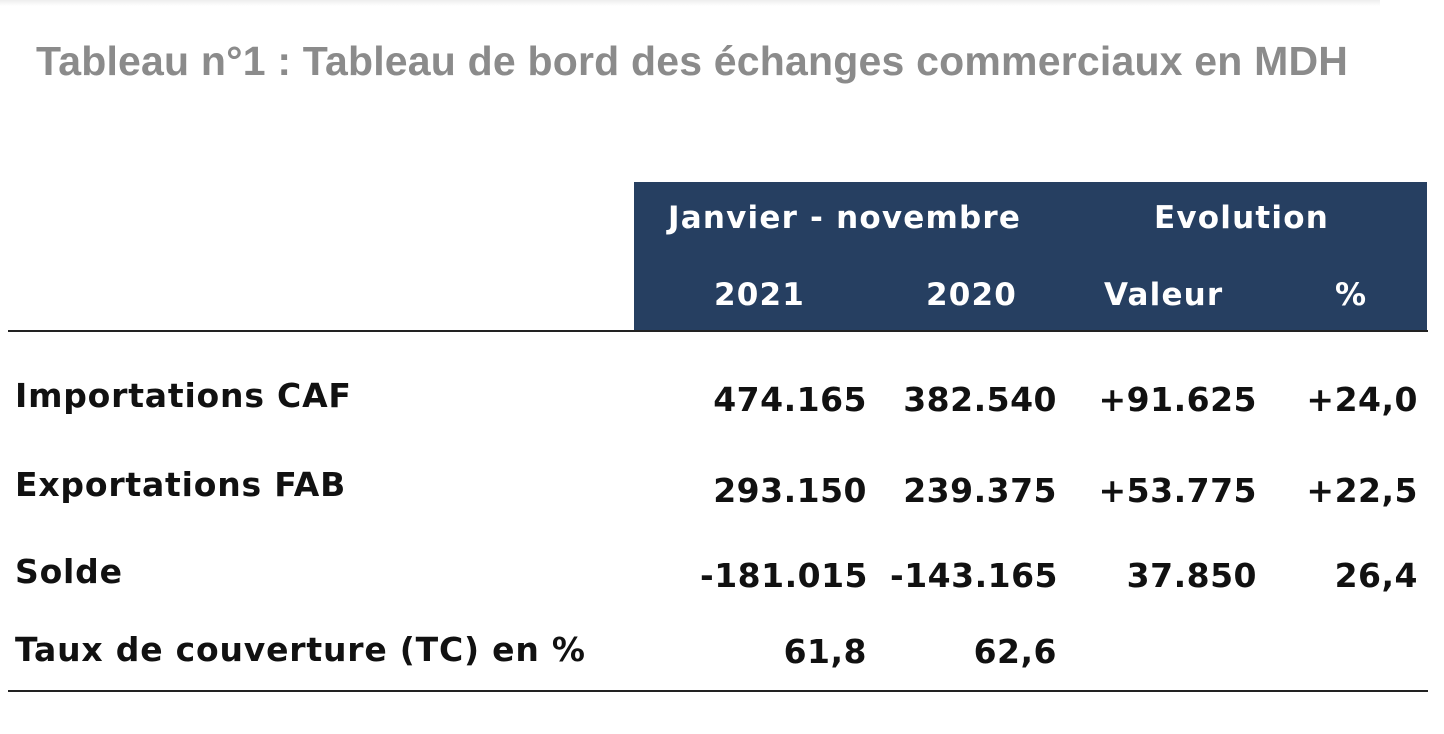 The image size is (1444, 734). What do you see at coordinates (718, 691) in the screenshot?
I see `footer-rule` at bounding box center [718, 691].